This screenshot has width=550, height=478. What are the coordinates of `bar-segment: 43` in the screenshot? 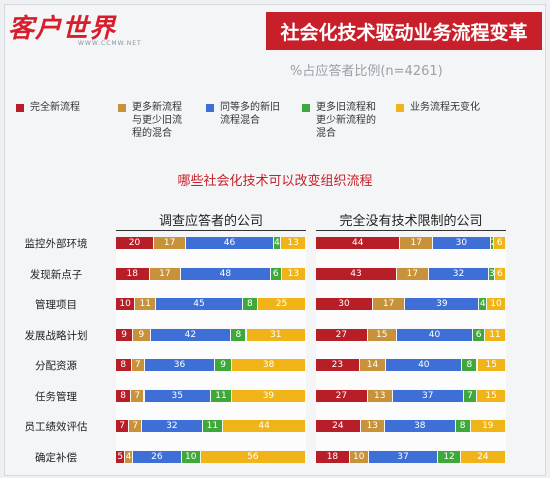 It's located at (356, 273).